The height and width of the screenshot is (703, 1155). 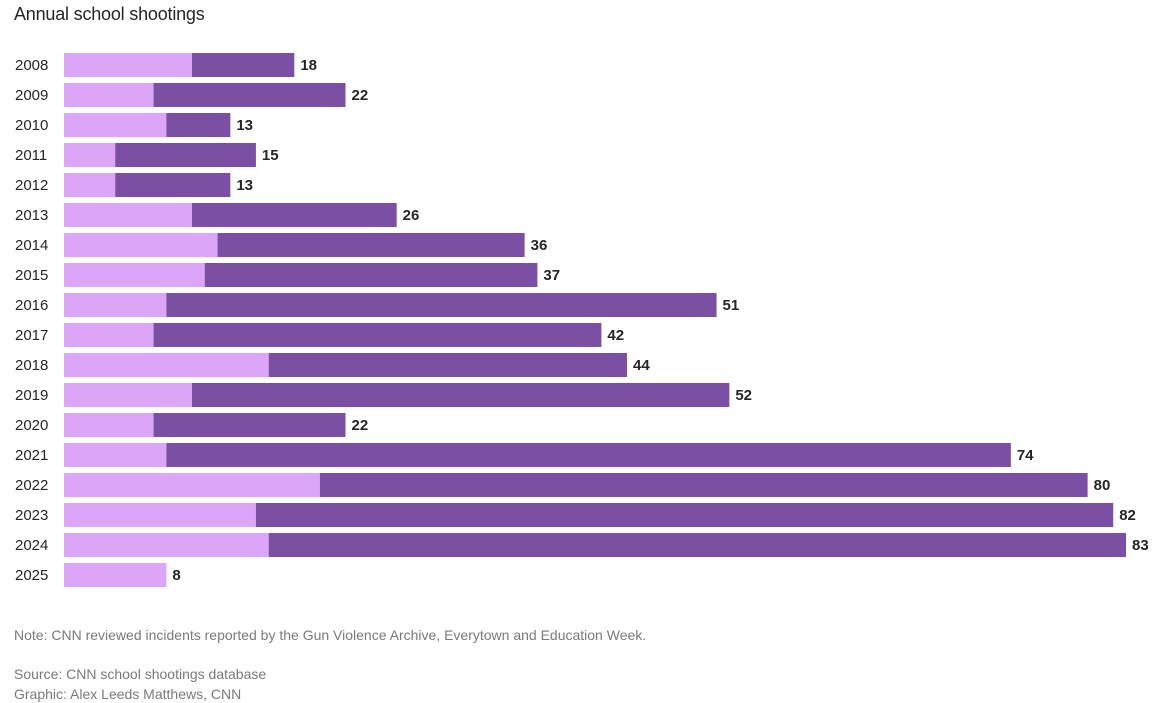 What do you see at coordinates (31, 365) in the screenshot?
I see `year-label: 2018` at bounding box center [31, 365].